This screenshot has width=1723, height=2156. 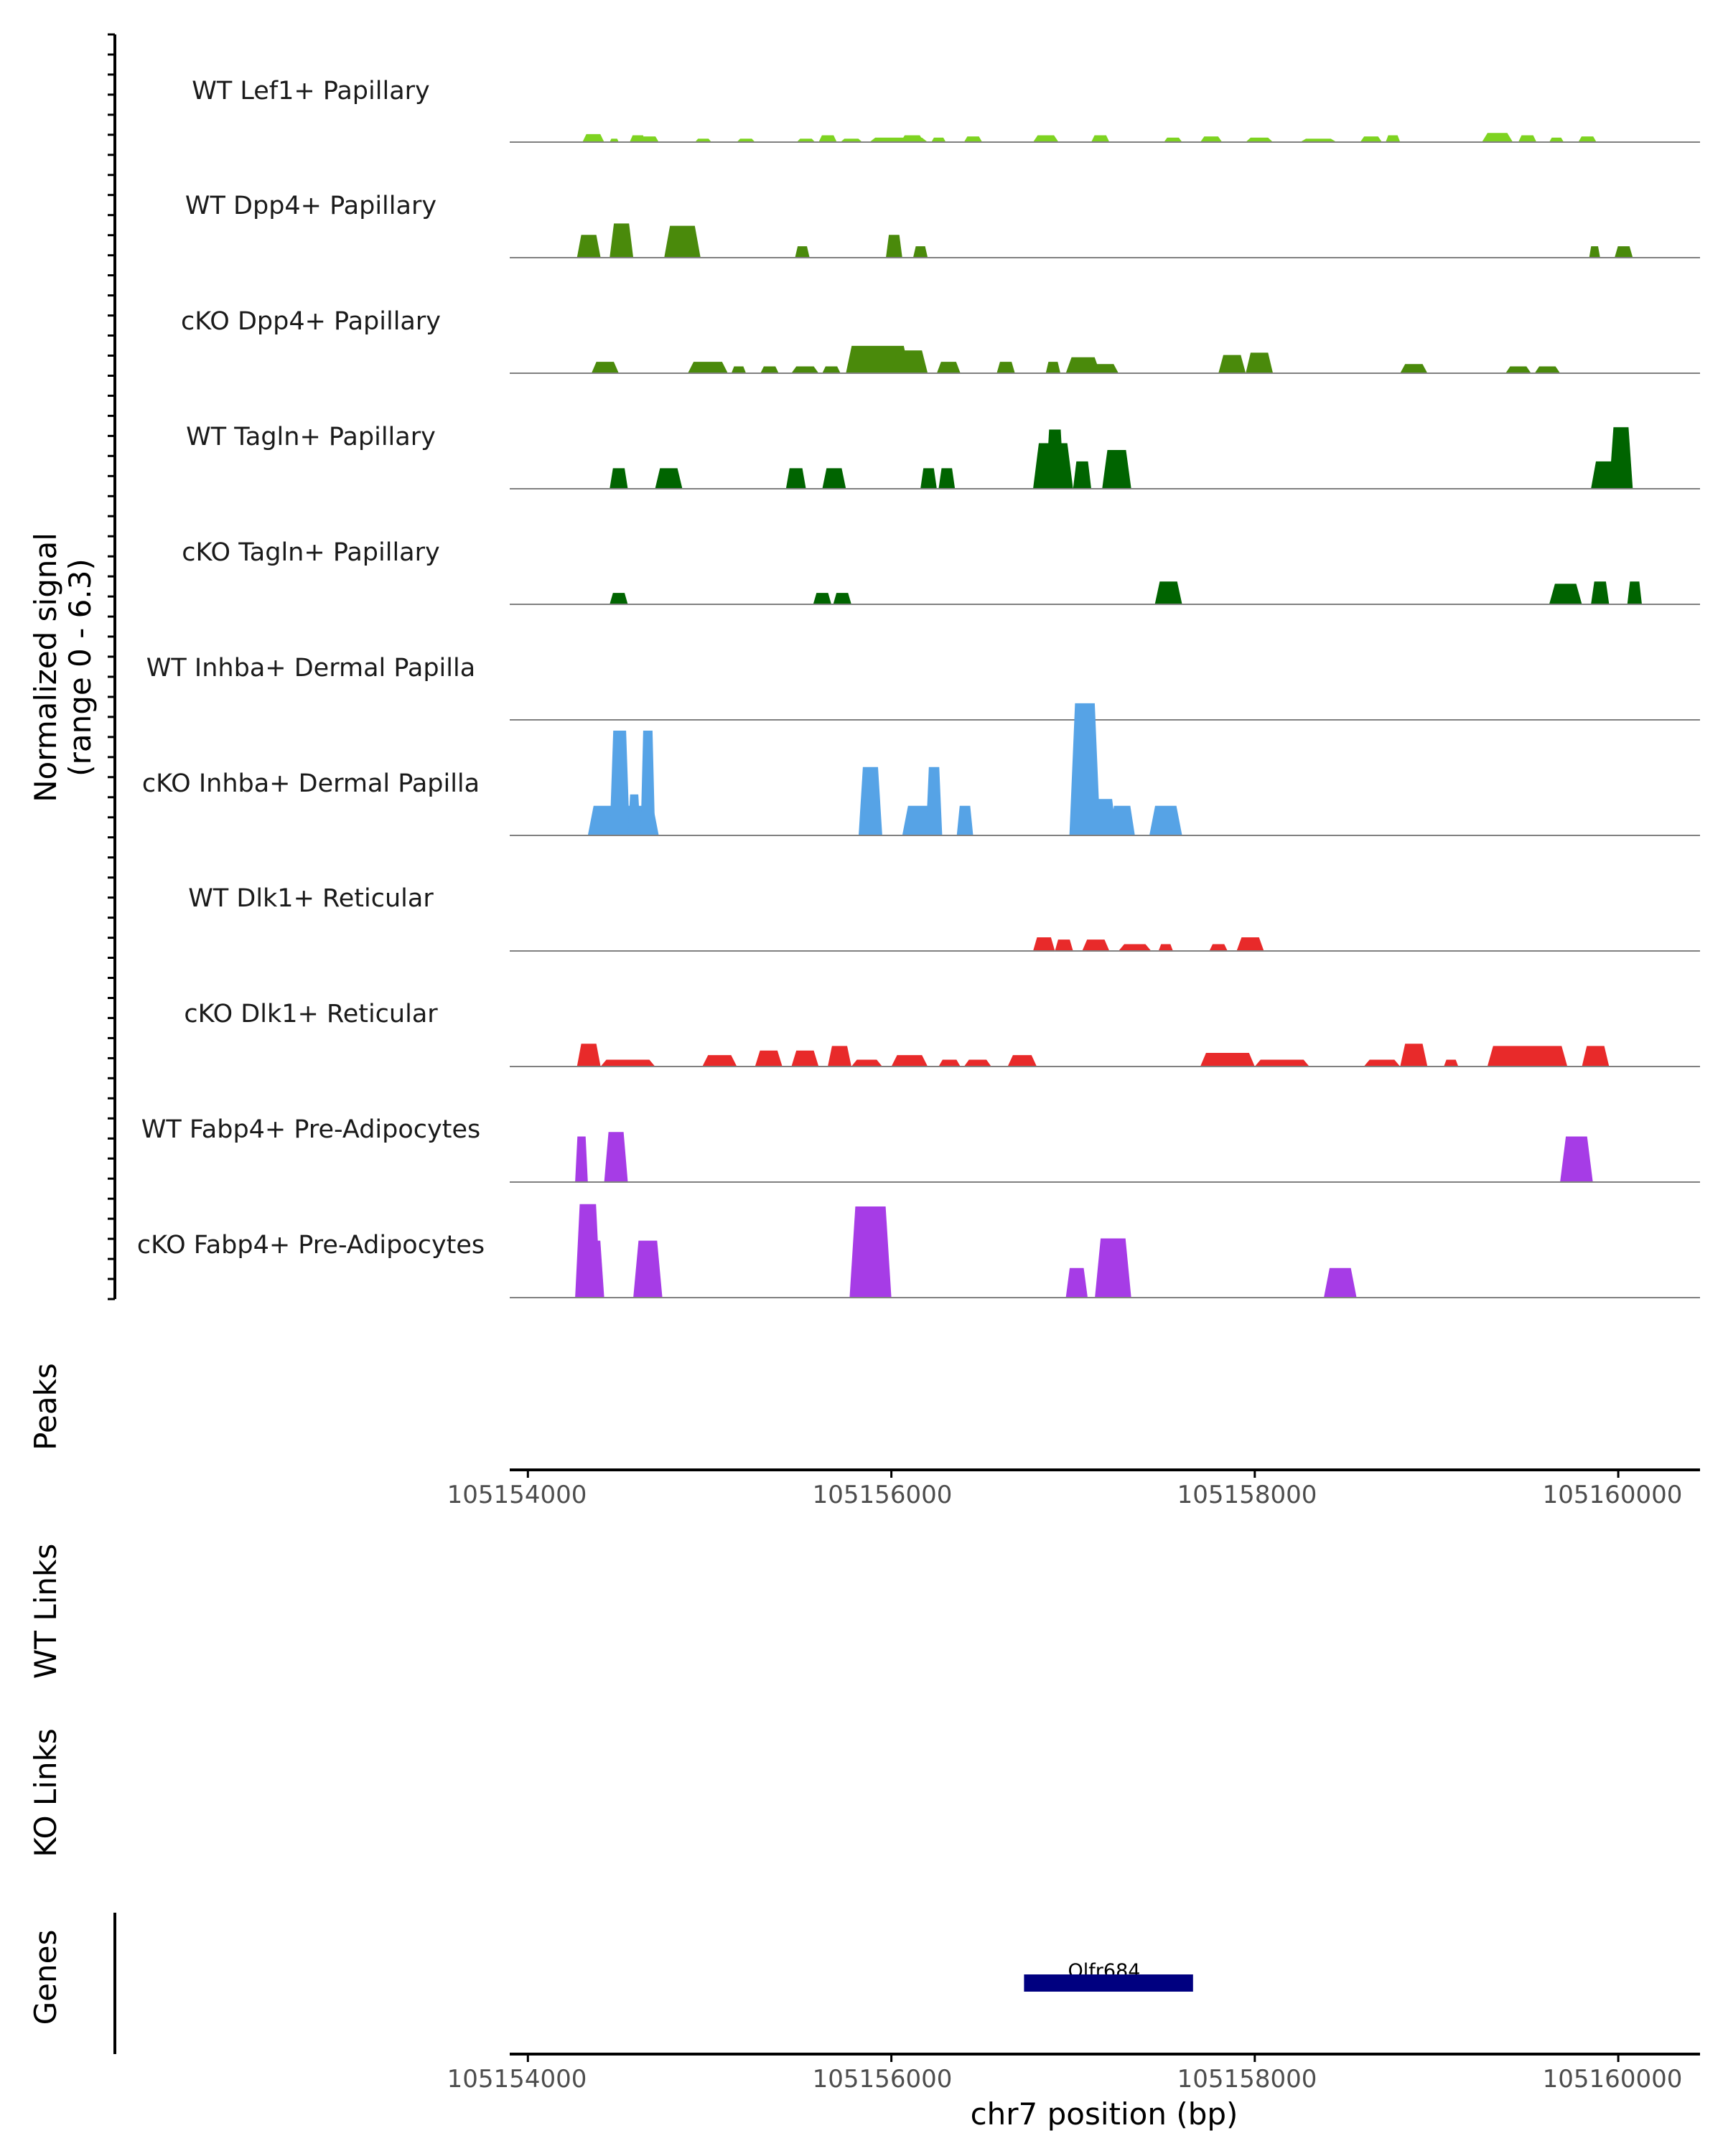 What do you see at coordinates (1073, 2058) in the screenshot?
I see `genes-x-axis-ticks` at bounding box center [1073, 2058].